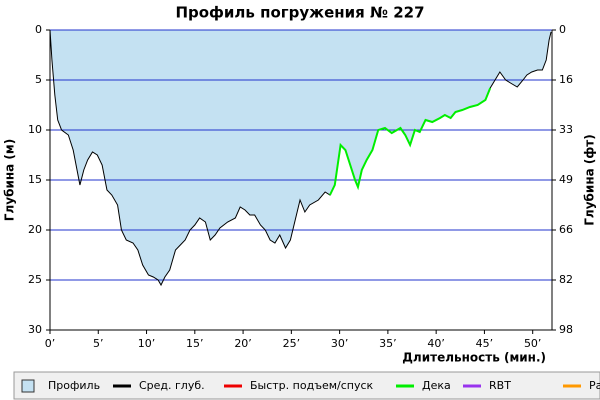 The width and height of the screenshot is (600, 400). Describe the element at coordinates (474, 358) in the screenshot. I see `x-axis-label: Длительность (мин.)` at that location.